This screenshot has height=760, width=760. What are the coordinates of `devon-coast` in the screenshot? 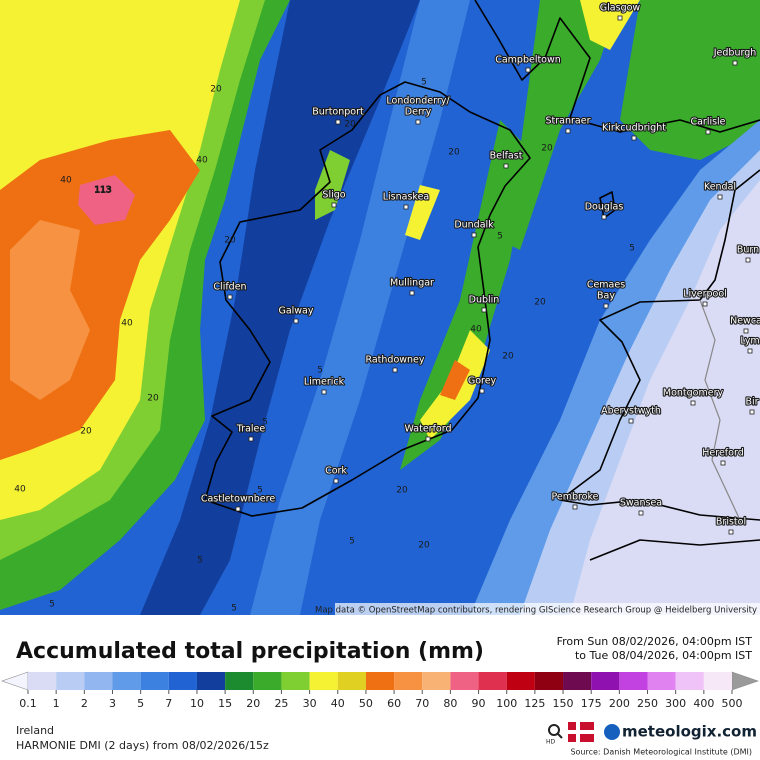 It's located at (674, 550).